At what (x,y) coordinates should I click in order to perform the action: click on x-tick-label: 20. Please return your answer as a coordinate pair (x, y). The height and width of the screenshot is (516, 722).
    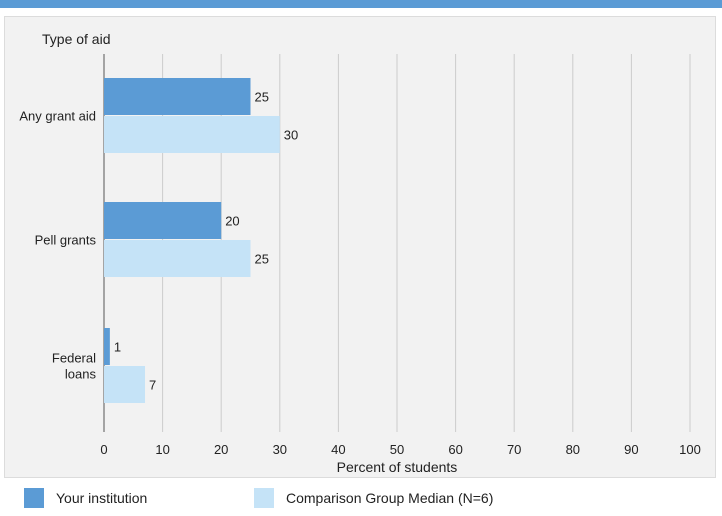
    Looking at the image, I should click on (221, 449).